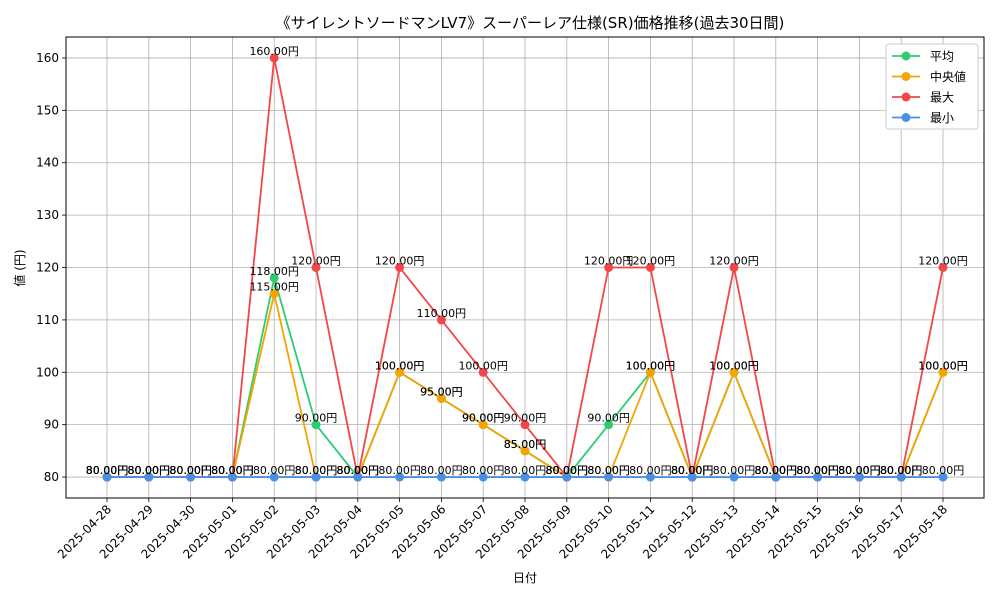 This screenshot has height=600, width=1000. What do you see at coordinates (948, 76) in the screenshot?
I see `legend-label: 中央値` at bounding box center [948, 76].